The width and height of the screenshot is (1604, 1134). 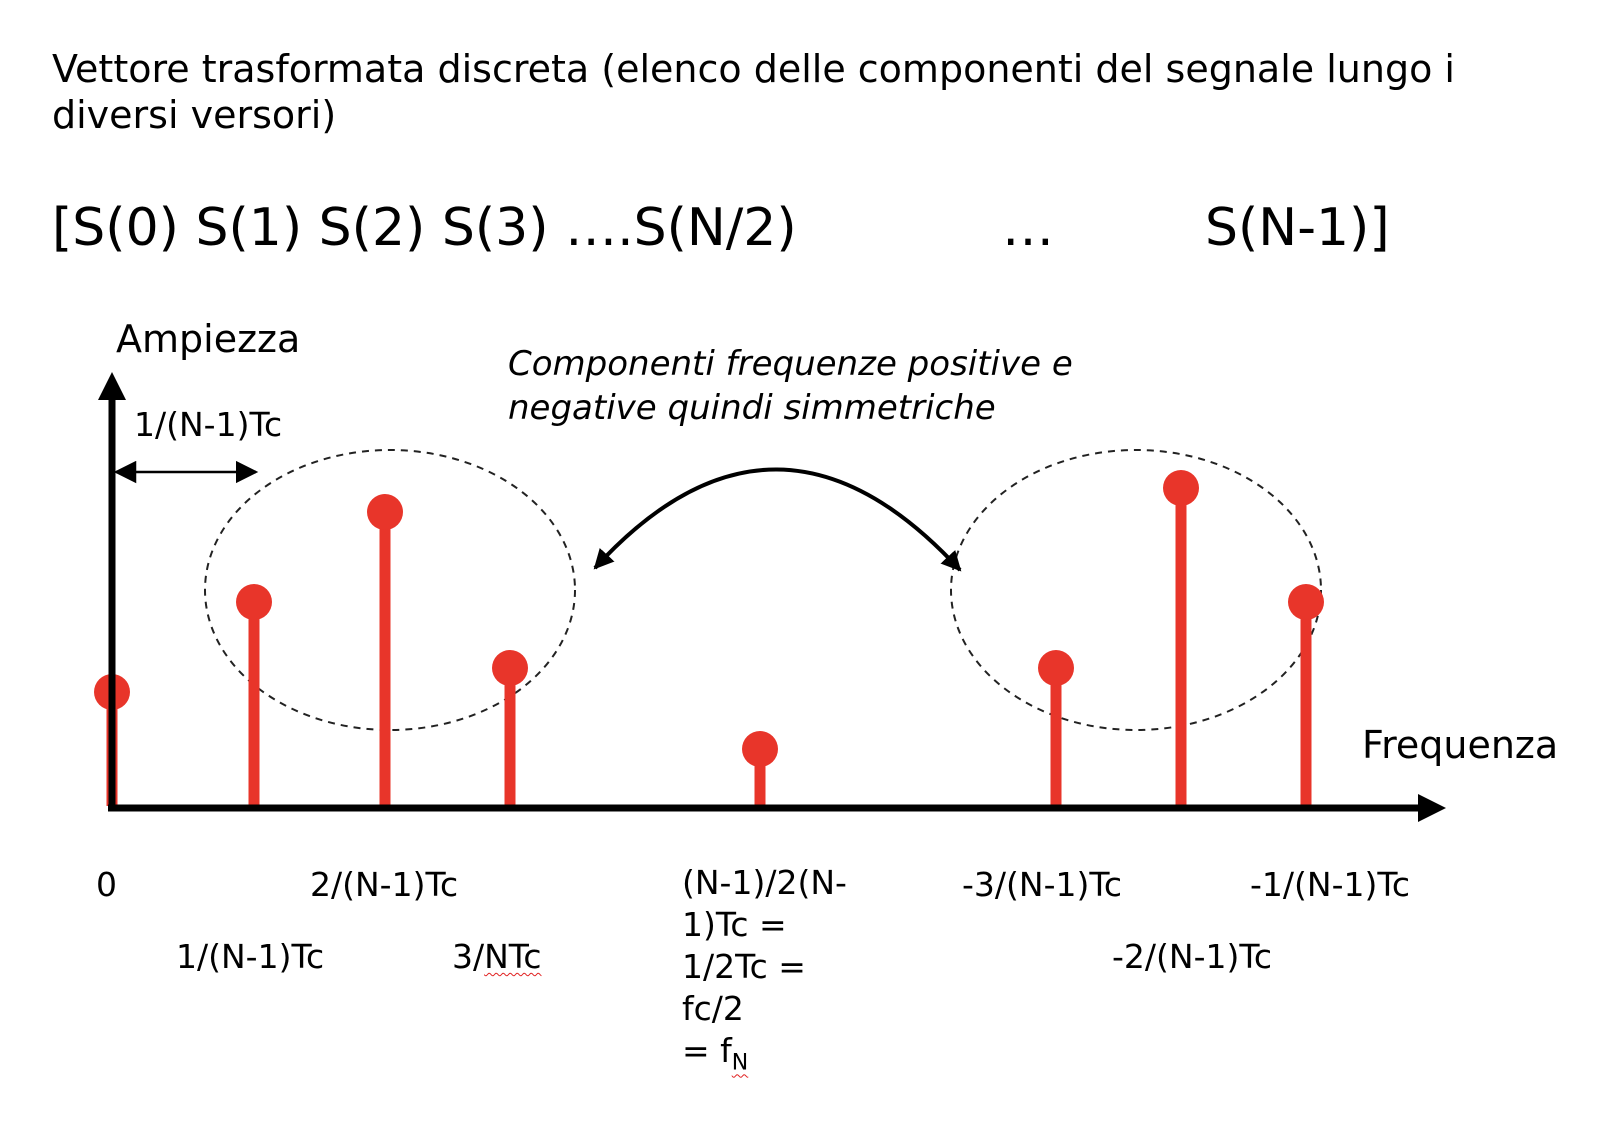 I want to click on nyquist-line-3: 1/2Tc =, so click(x=744, y=966).